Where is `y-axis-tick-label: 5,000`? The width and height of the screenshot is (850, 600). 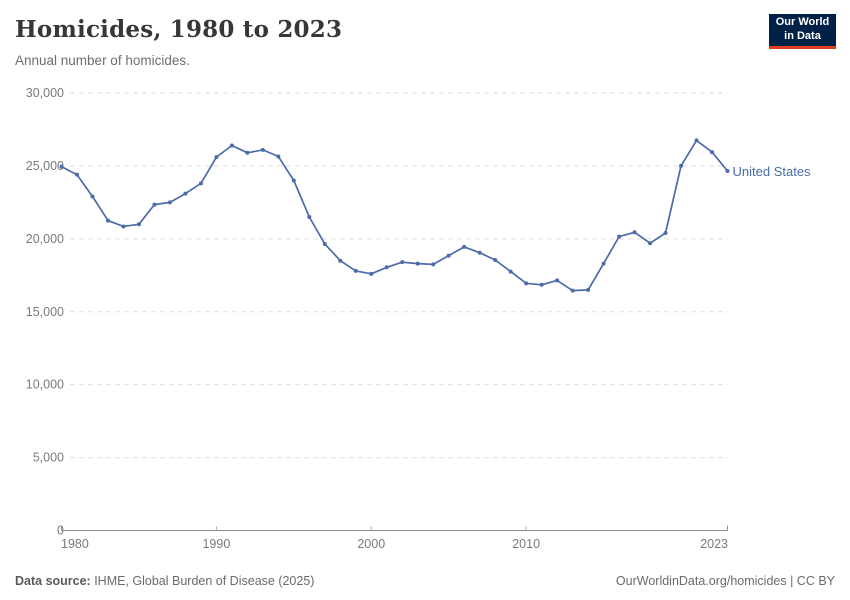
y-axis-tick-label: 5,000 is located at coordinates (48, 458).